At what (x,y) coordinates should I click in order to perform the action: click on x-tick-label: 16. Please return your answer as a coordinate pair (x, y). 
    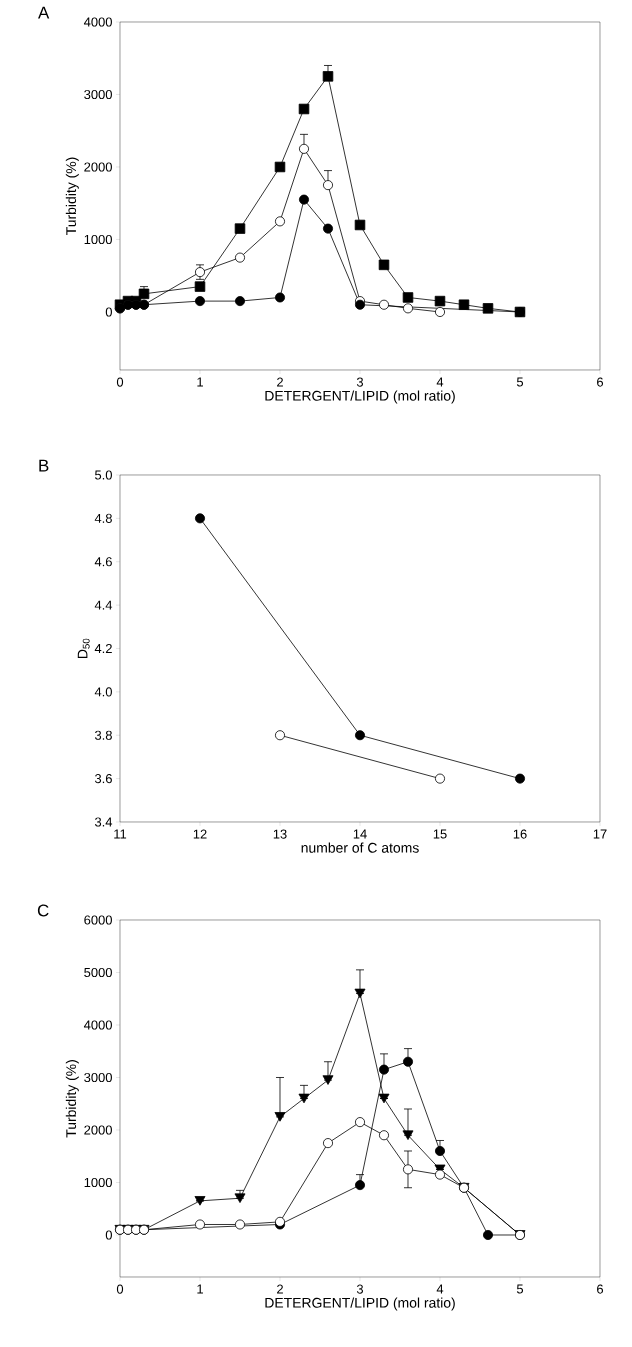
    Looking at the image, I should click on (520, 834).